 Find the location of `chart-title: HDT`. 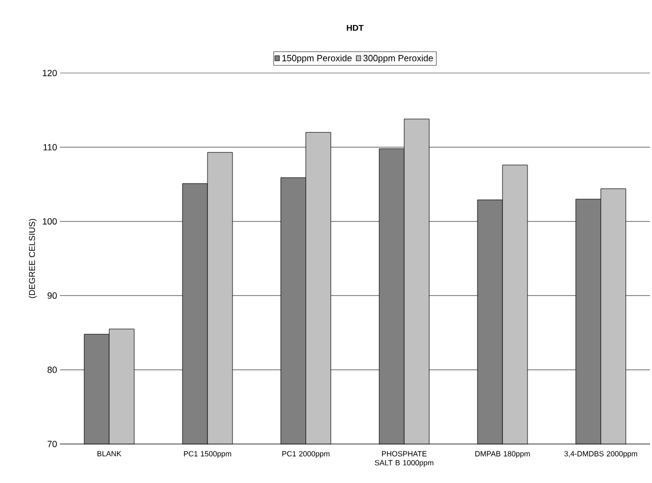

chart-title: HDT is located at coordinates (355, 27).